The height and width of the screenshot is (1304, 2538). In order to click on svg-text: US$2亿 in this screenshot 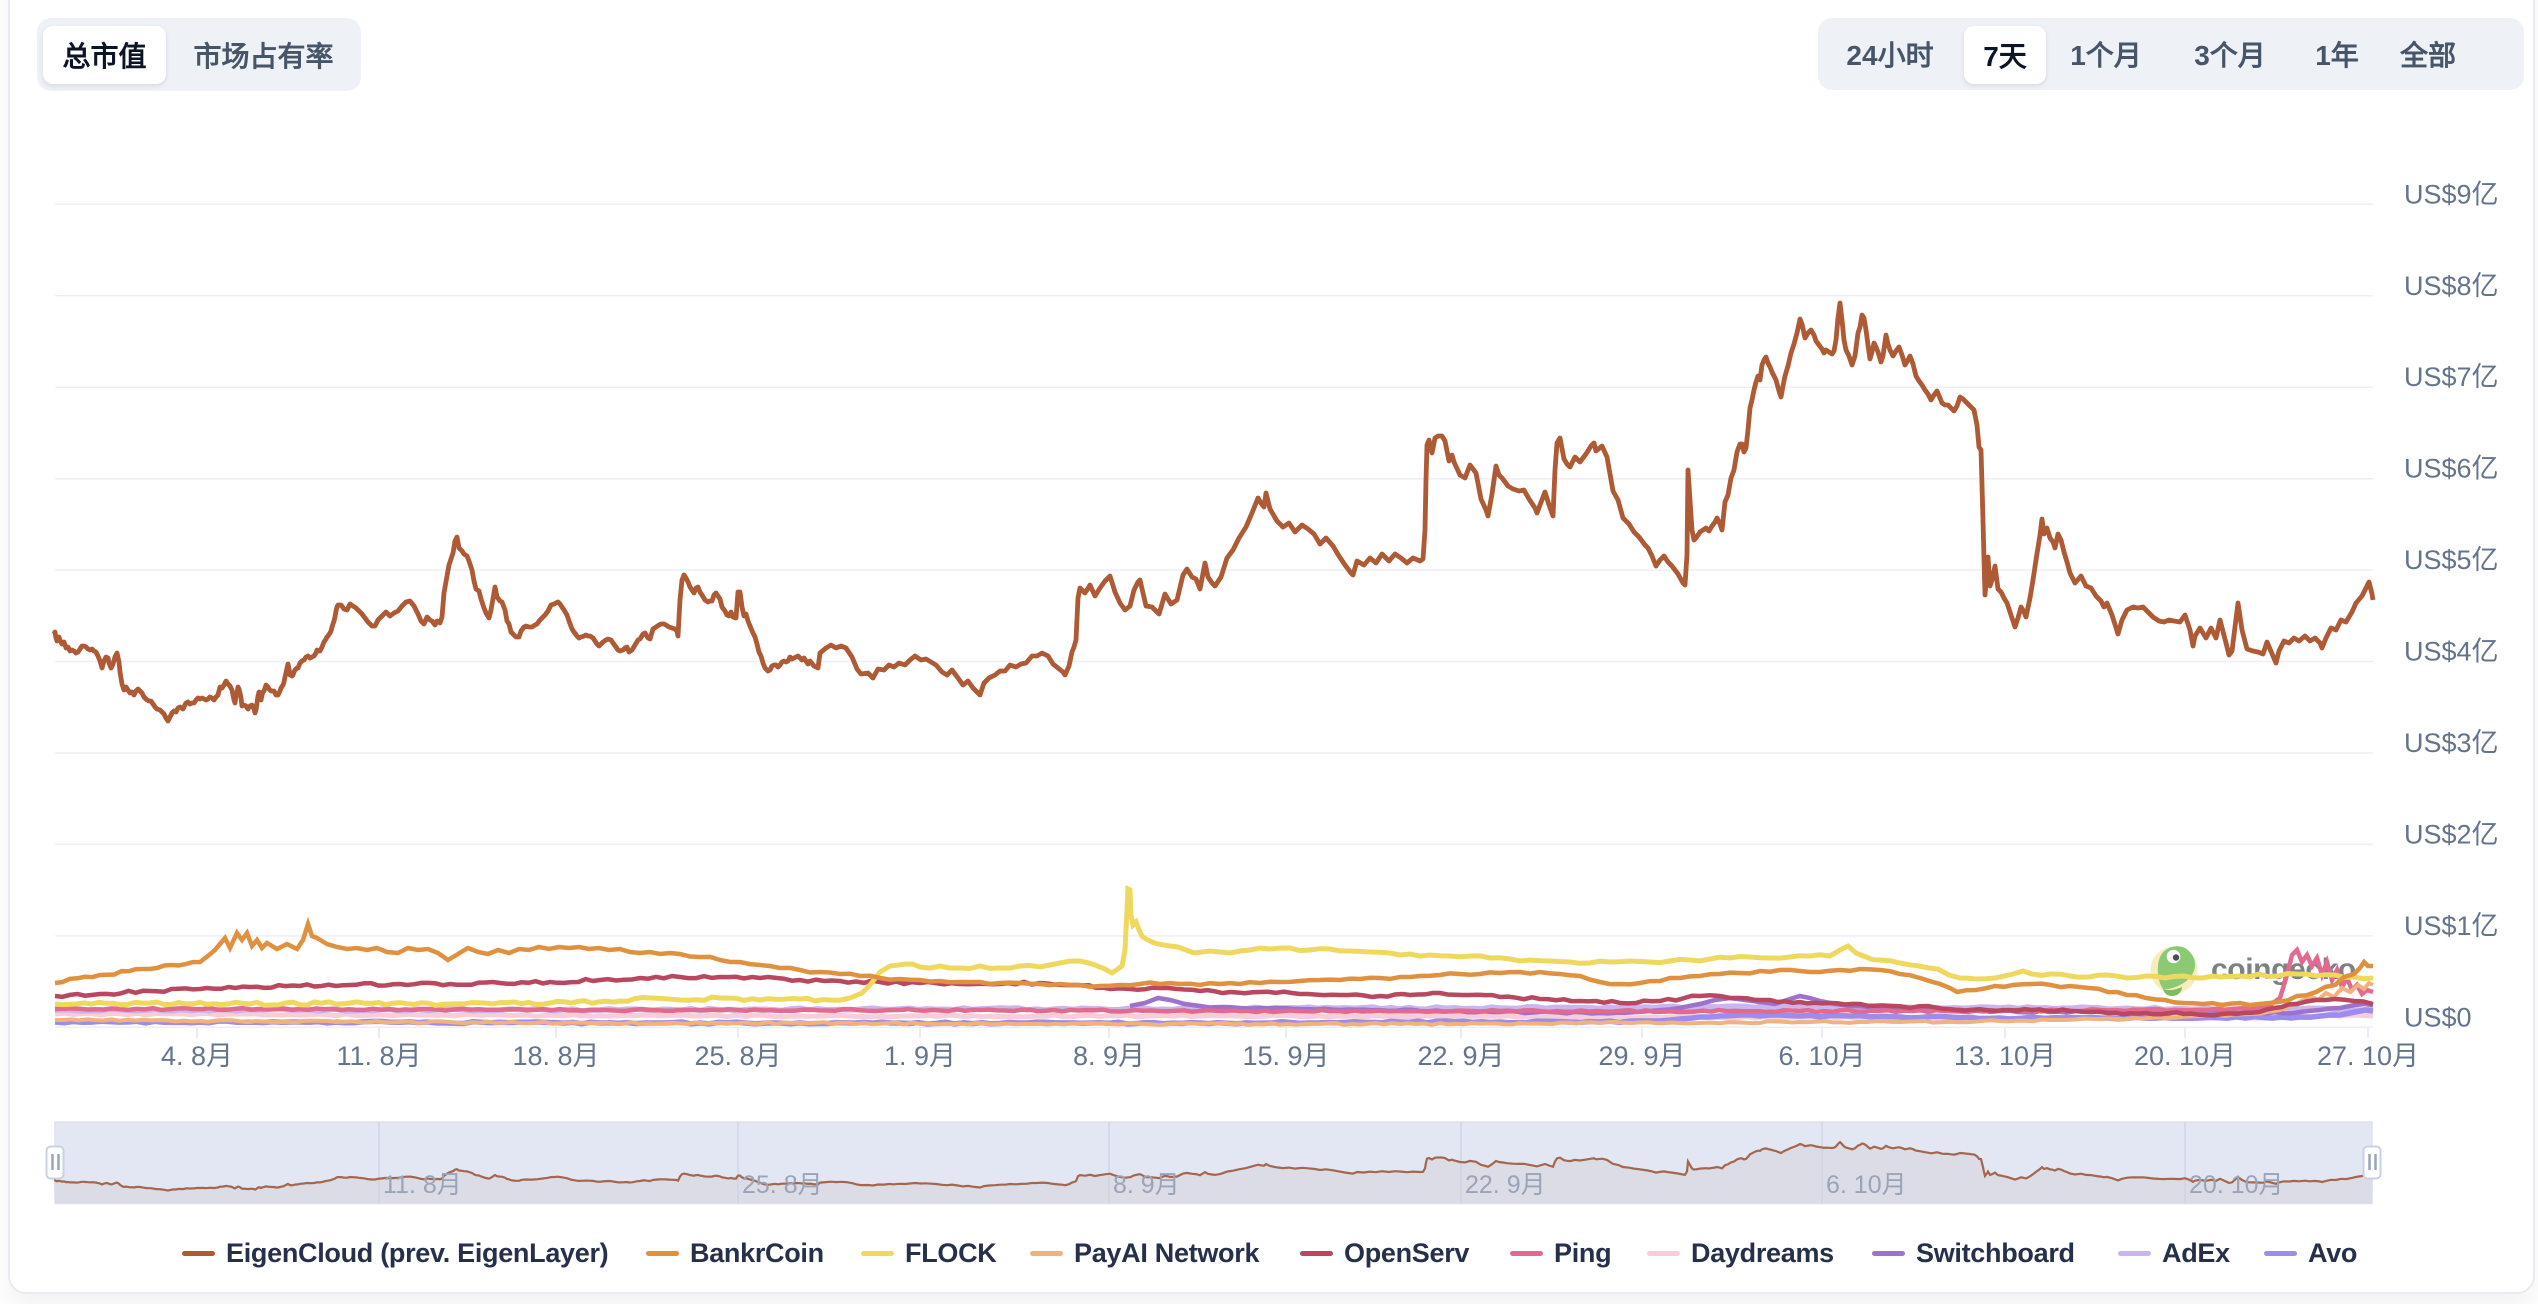, I will do `click(2451, 834)`.